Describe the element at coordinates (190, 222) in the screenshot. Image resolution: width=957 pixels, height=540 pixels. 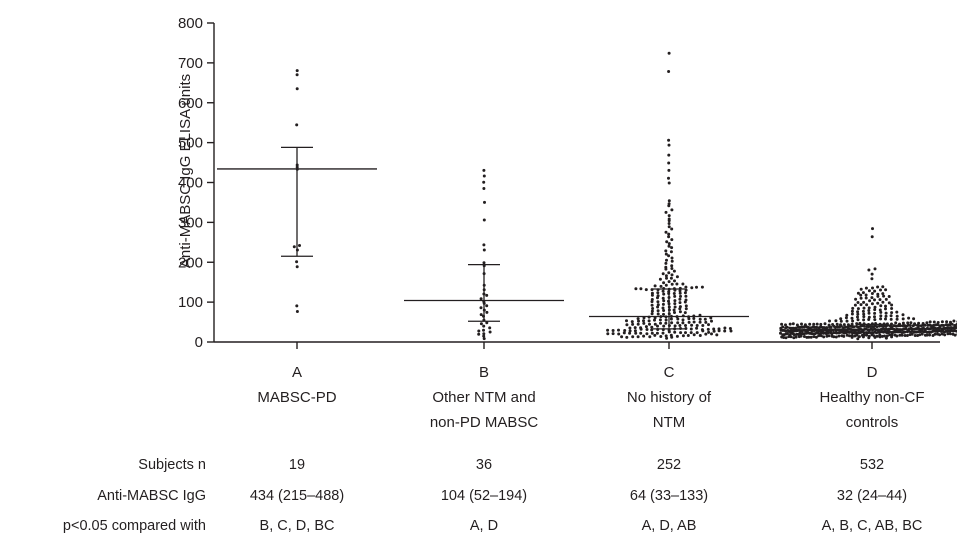
I see `y-tick-label: 300` at that location.